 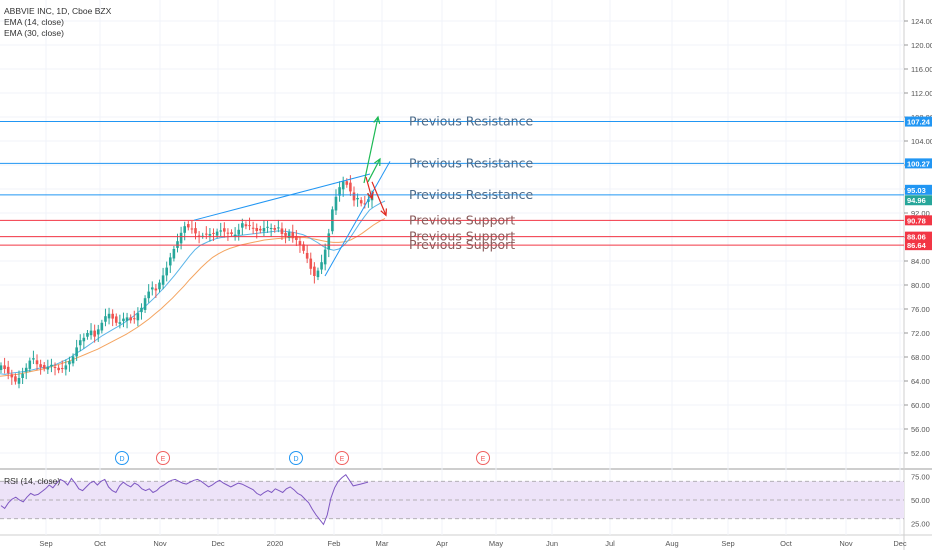 What do you see at coordinates (462, 244) in the screenshot?
I see `support-level-label: Previous Support` at bounding box center [462, 244].